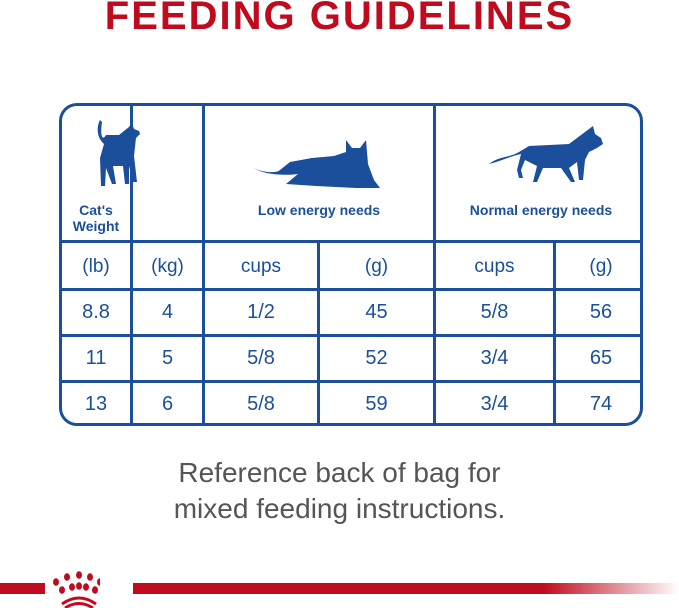  What do you see at coordinates (261, 266) in the screenshot?
I see `unit-low-cups: cups` at bounding box center [261, 266].